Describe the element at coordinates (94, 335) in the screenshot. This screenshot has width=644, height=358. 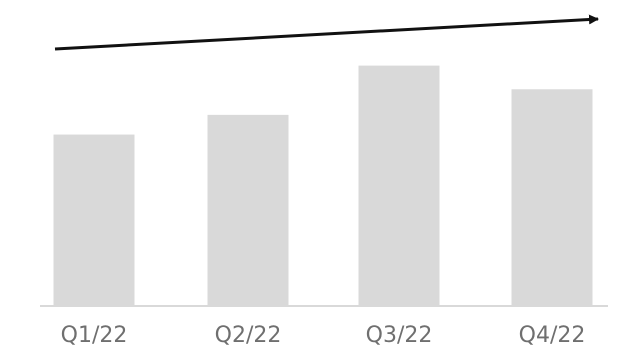
I see `x-tick-label: Q1/22` at that location.